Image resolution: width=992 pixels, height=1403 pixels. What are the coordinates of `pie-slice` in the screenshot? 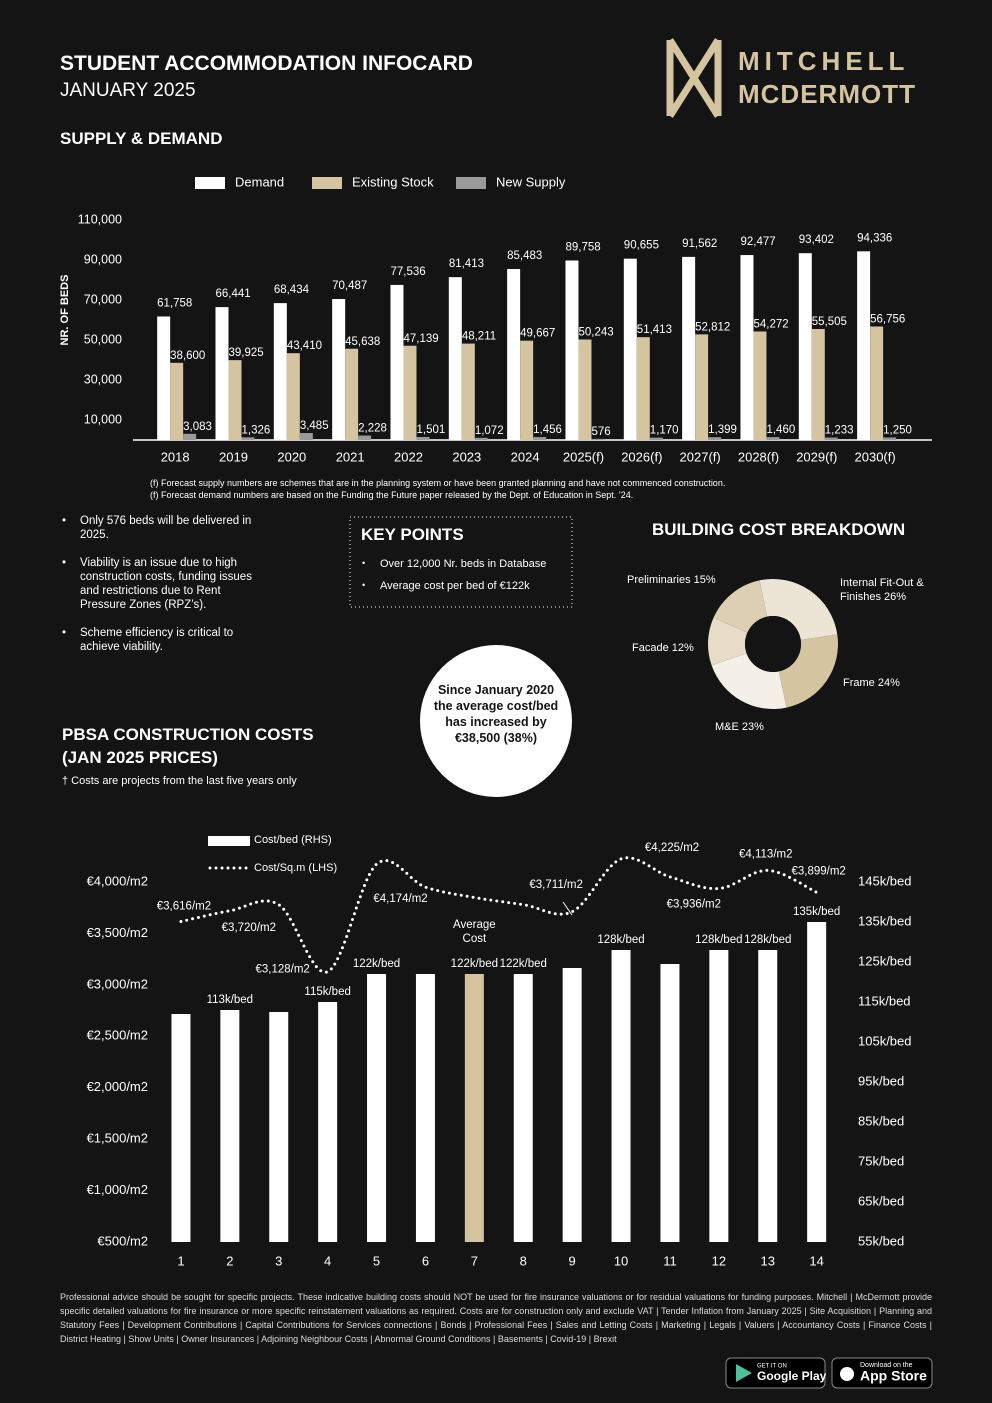 It's located at (740, 606).